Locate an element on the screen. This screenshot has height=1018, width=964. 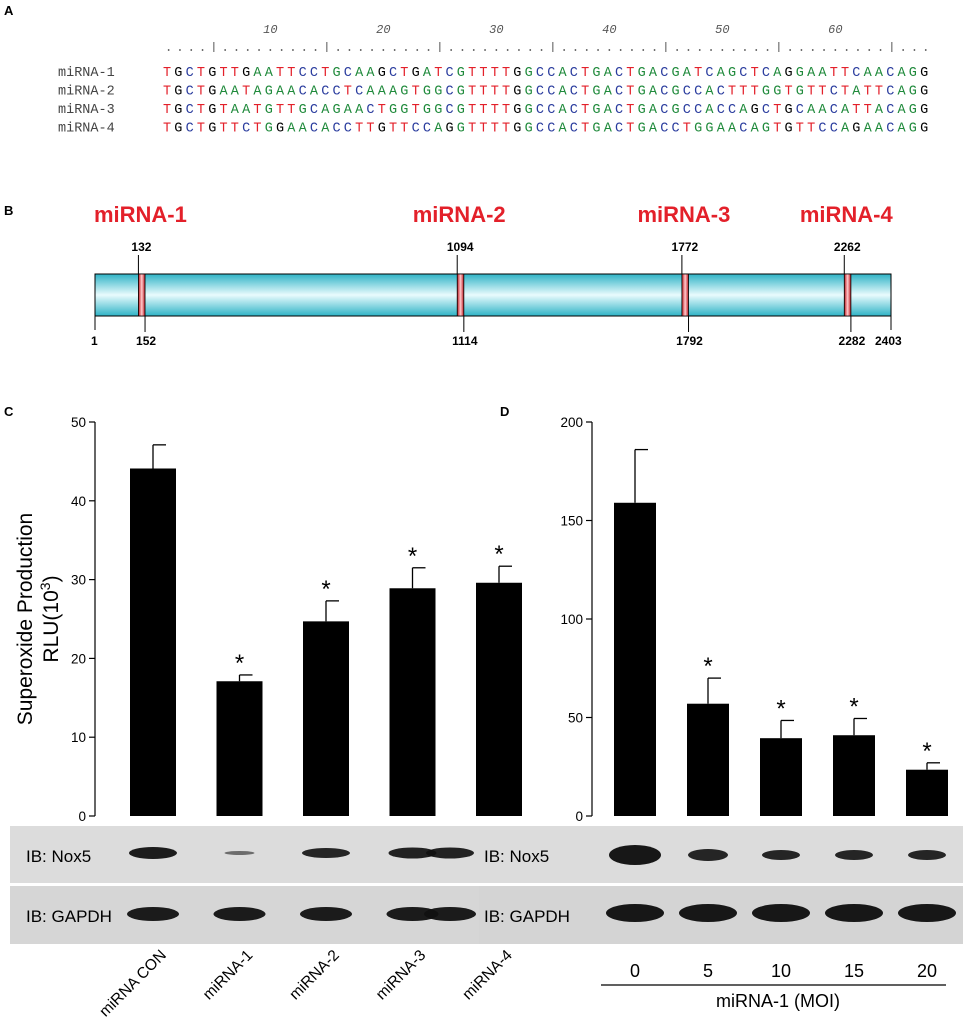
ruler-number: 60 is located at coordinates (835, 30).